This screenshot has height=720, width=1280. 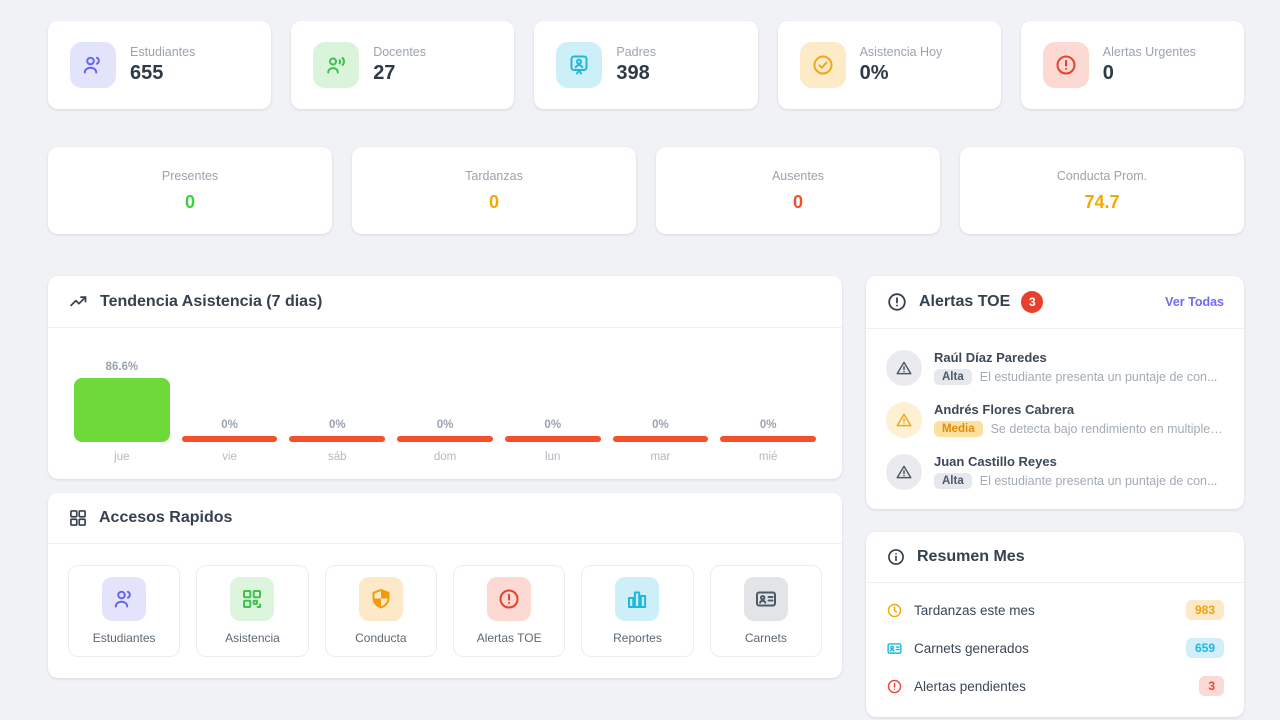 What do you see at coordinates (822, 65) in the screenshot?
I see `check-circle-icon` at bounding box center [822, 65].